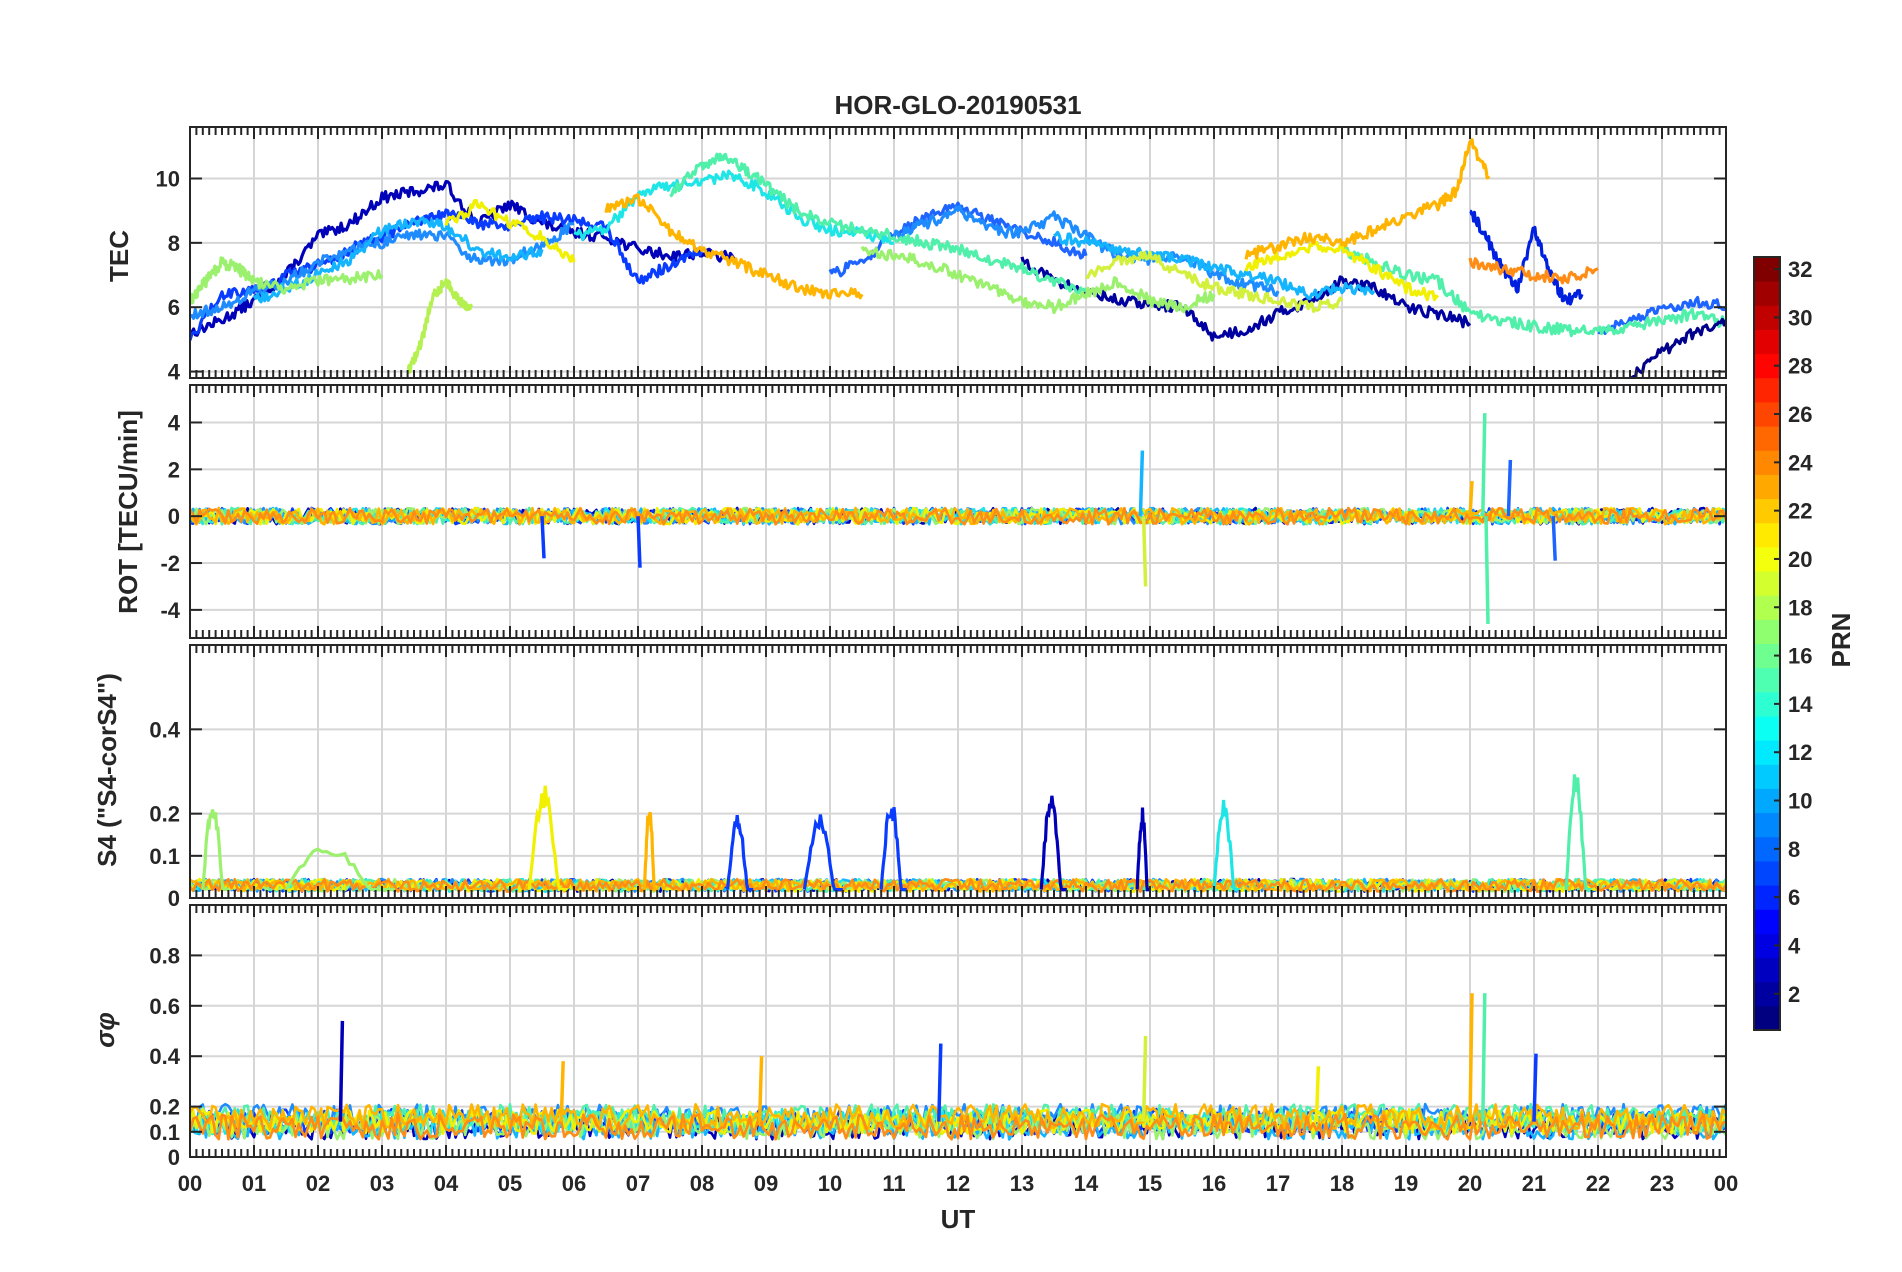  What do you see at coordinates (958, 1219) in the screenshot?
I see `x-axis-label: UT` at bounding box center [958, 1219].